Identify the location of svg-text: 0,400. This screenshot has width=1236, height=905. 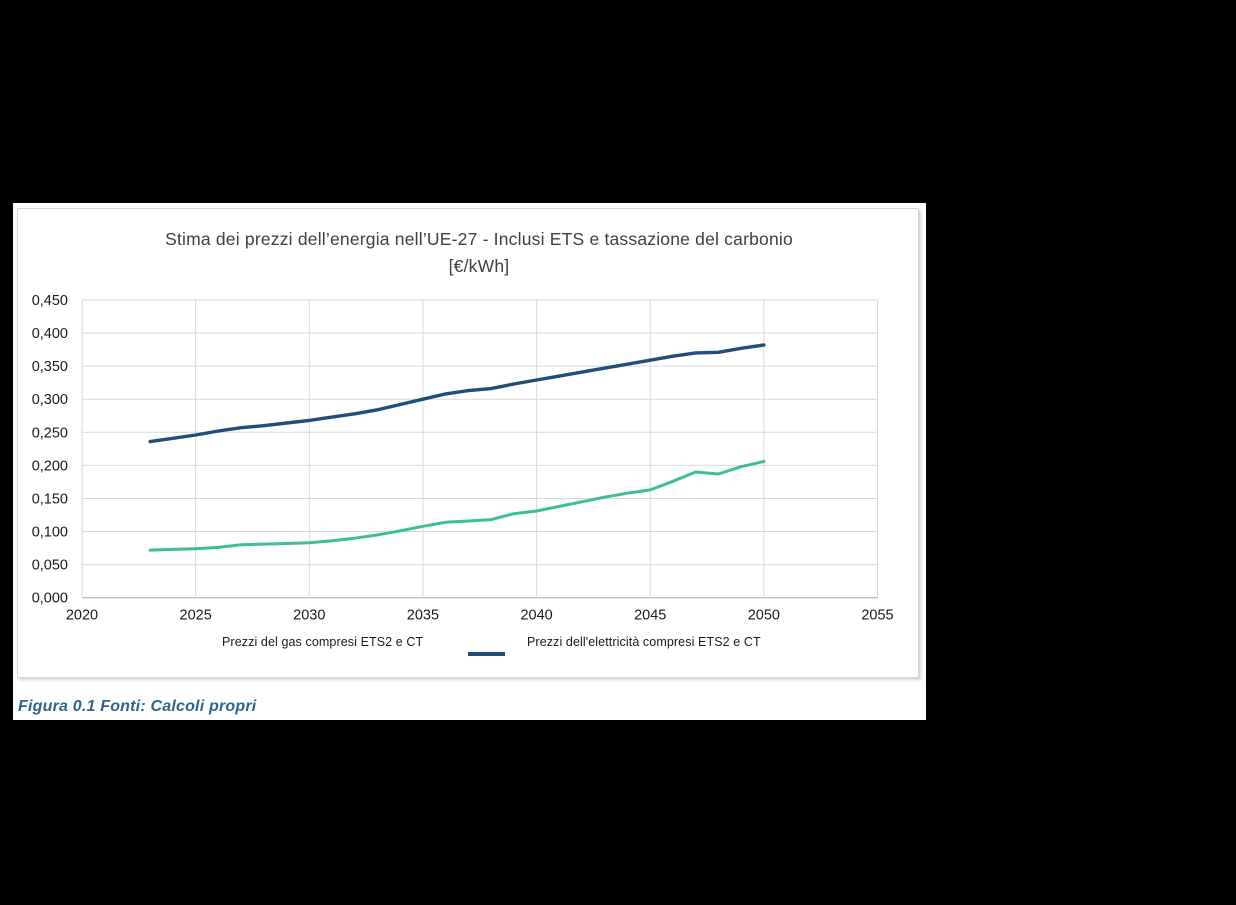
(50, 334).